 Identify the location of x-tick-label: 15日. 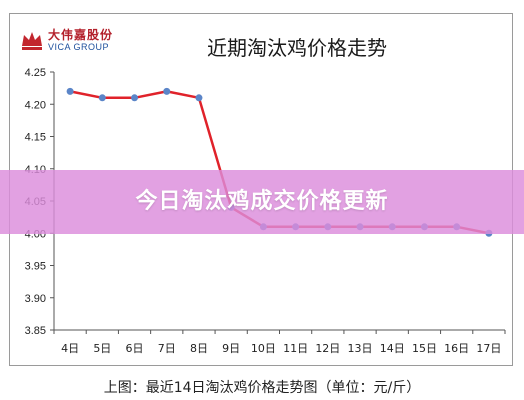
(424, 348).